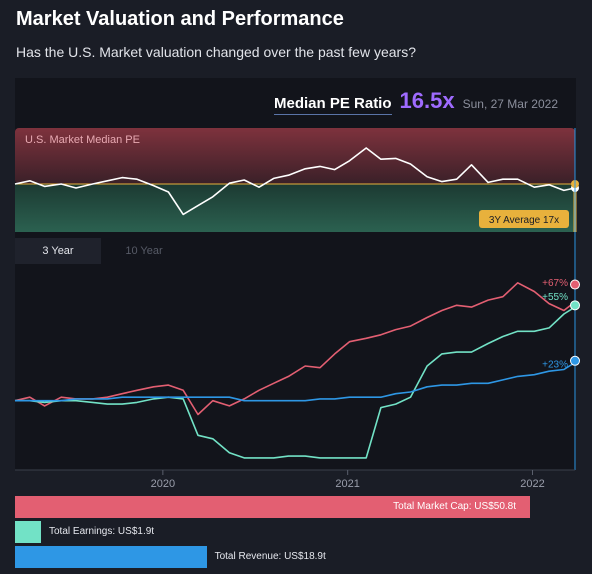 This screenshot has height=574, width=592. Describe the element at coordinates (82, 140) in the screenshot. I see `pe-band-label: U.S. Market Median PE` at that location.